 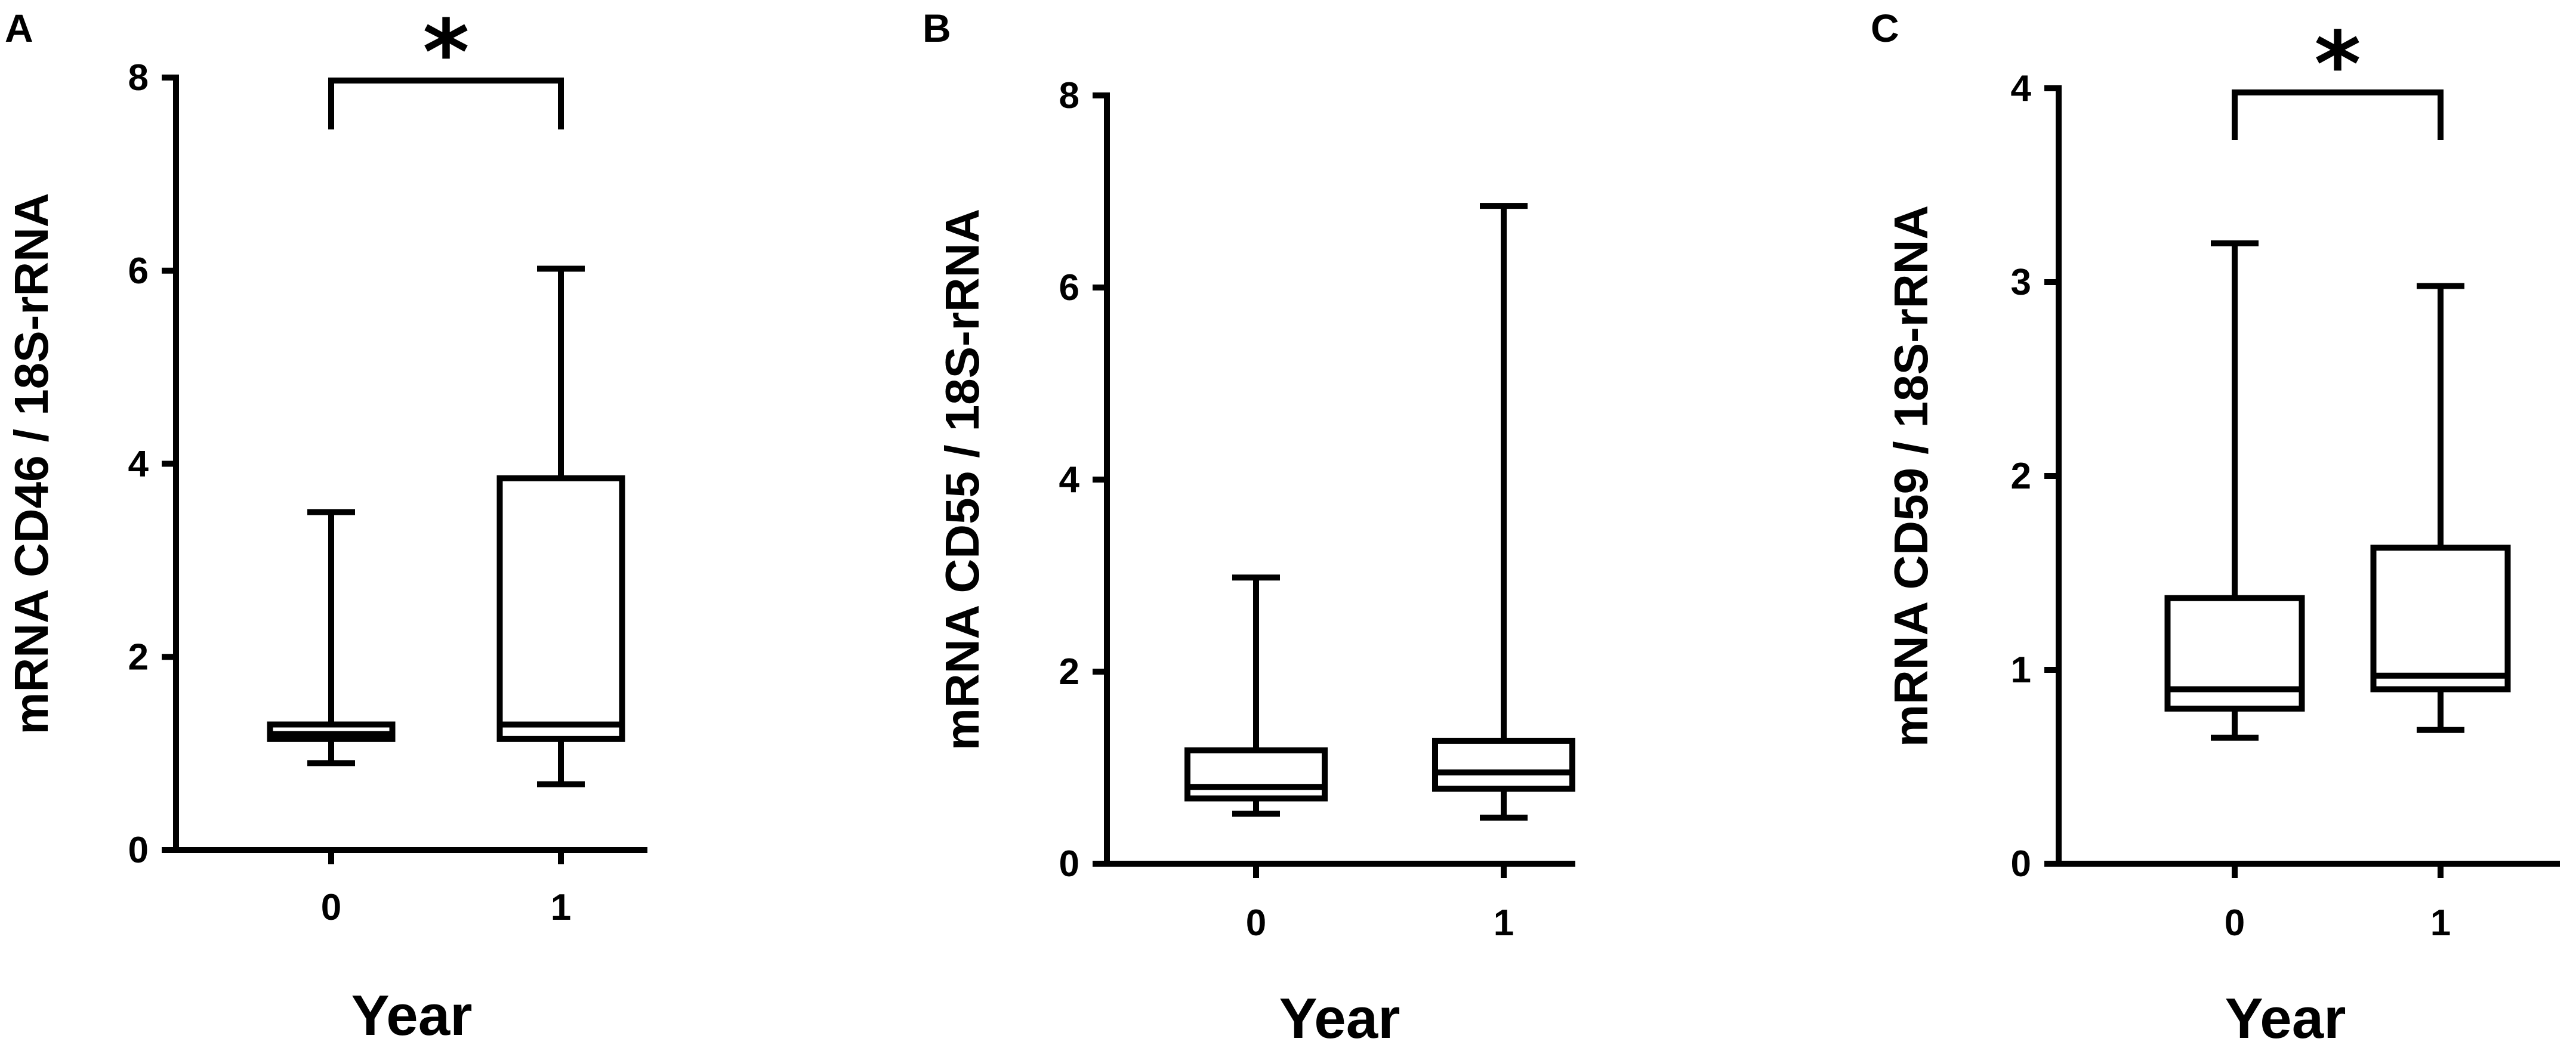 What do you see at coordinates (331, 908) in the screenshot?
I see `x-tick-label-a-0: 0` at bounding box center [331, 908].